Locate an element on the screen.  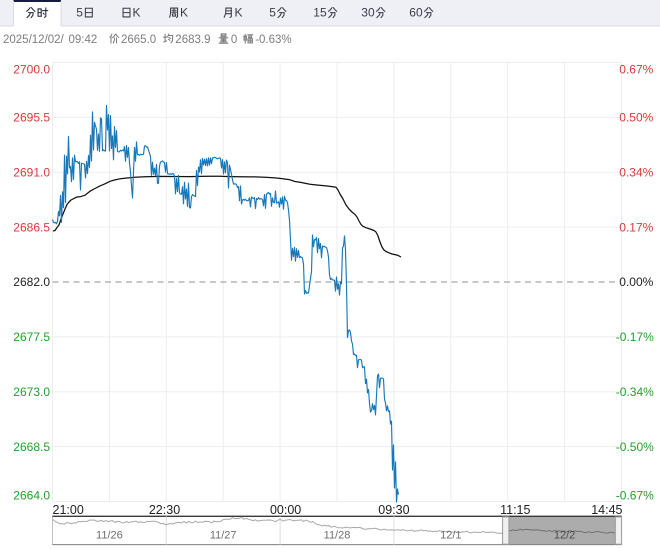
svg-text: -0.34% is located at coordinates (635, 392).